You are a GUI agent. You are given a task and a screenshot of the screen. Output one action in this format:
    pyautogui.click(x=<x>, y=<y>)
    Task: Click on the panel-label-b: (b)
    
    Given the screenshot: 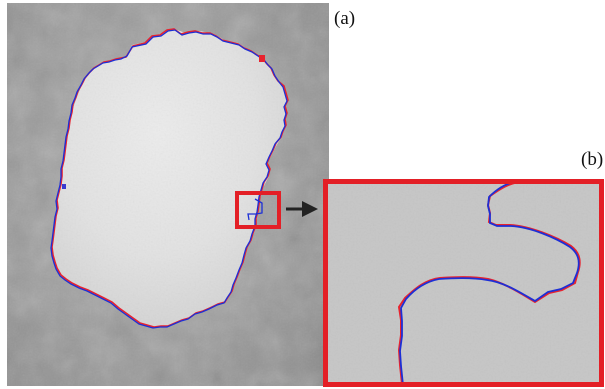 What is the action you would take?
    pyautogui.click(x=592, y=159)
    